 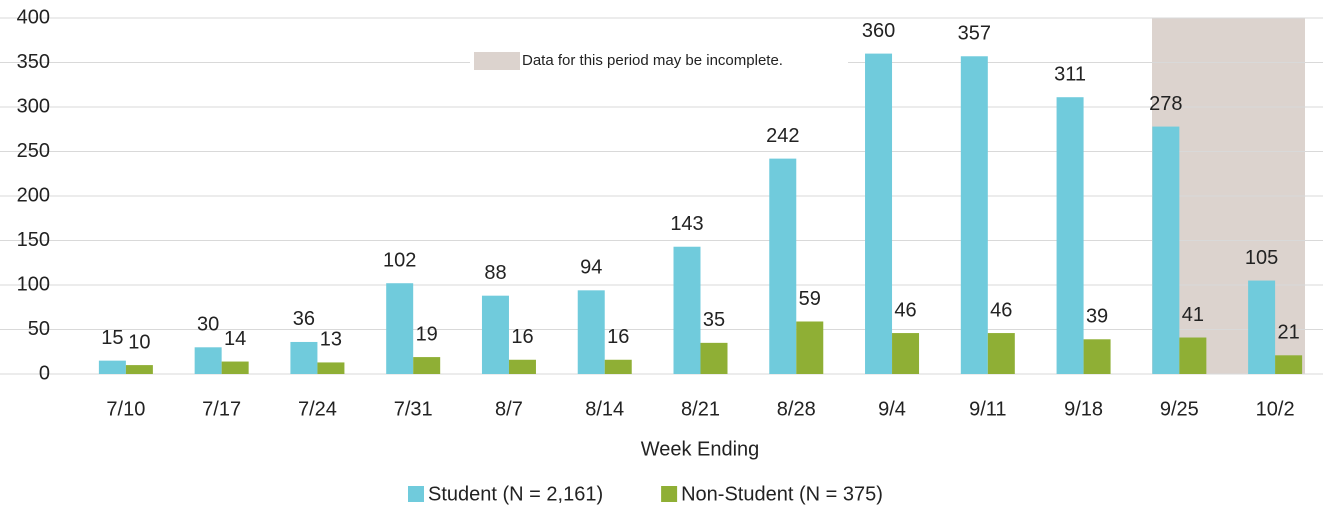 I want to click on data-label: 13, so click(x=331, y=340).